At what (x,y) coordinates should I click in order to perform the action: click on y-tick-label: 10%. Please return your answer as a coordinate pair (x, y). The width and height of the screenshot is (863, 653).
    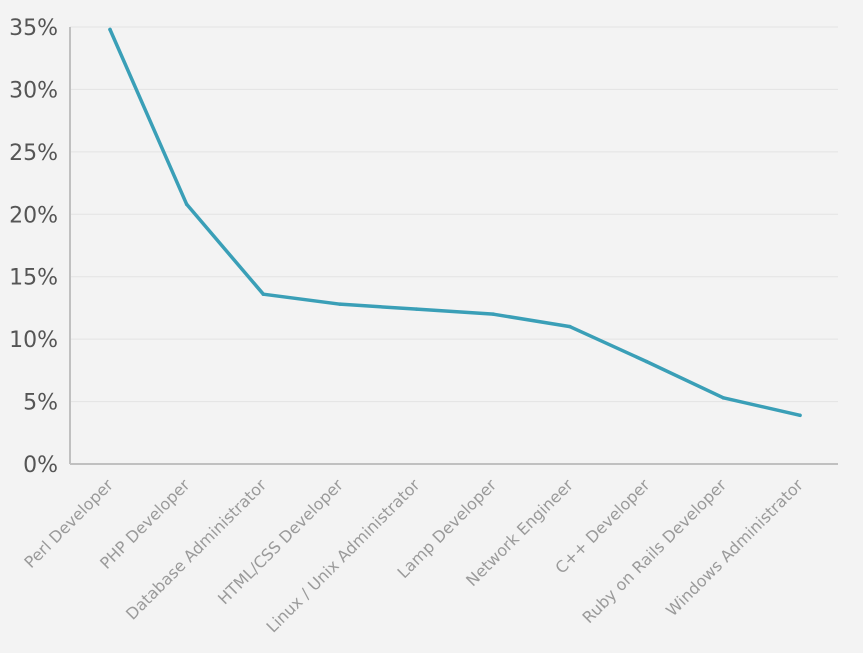
    Looking at the image, I should click on (33, 340).